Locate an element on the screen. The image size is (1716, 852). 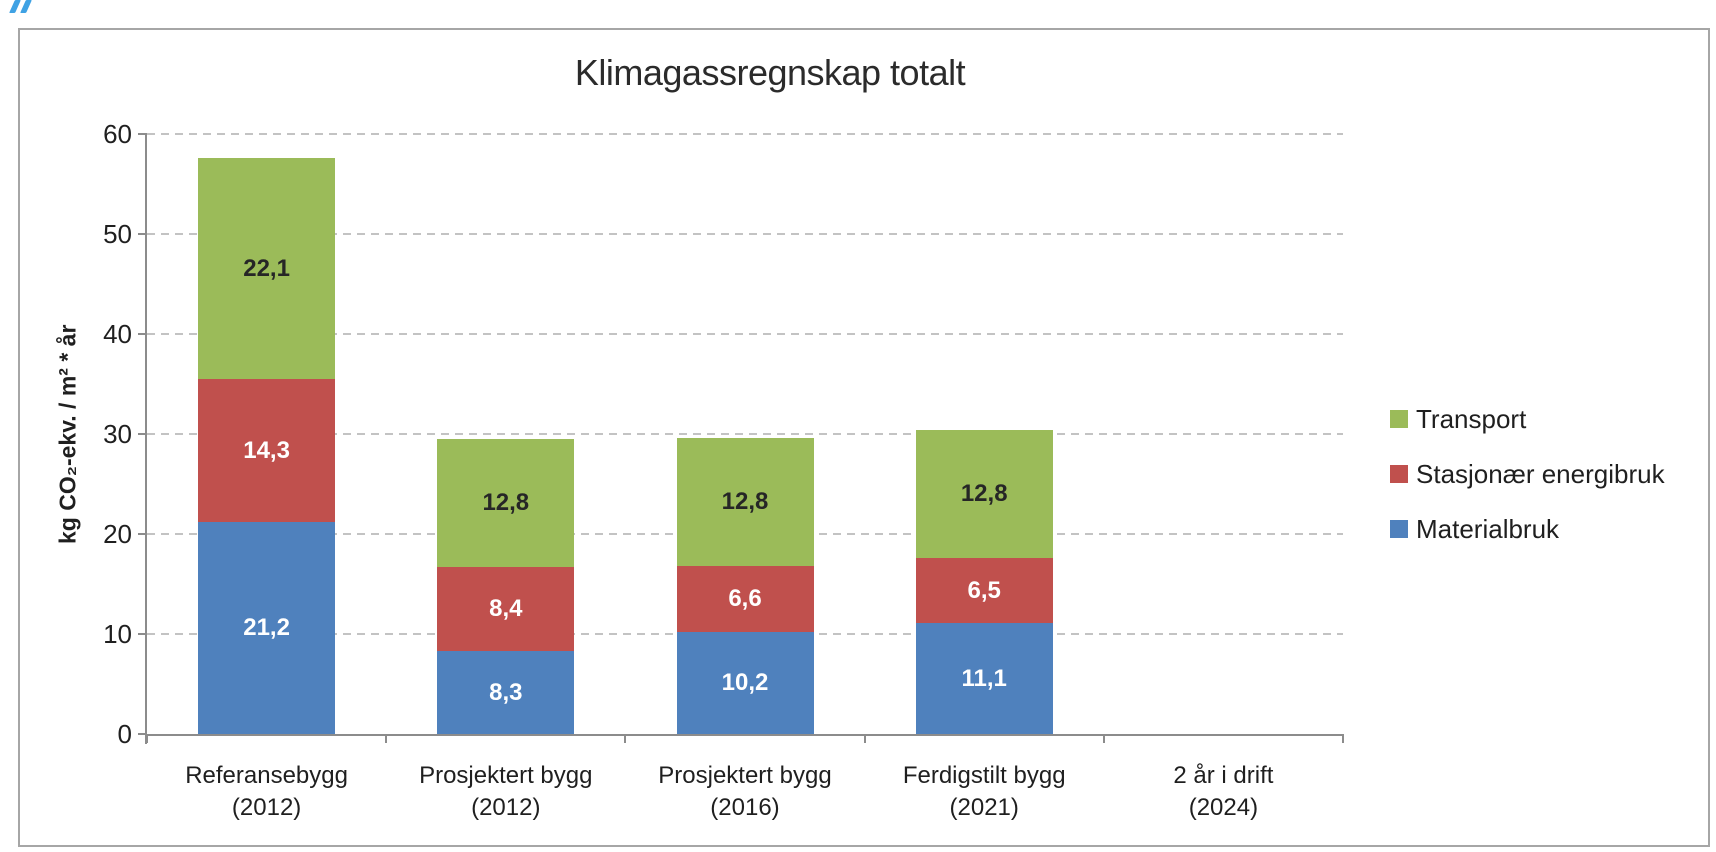
legend-label: Stasjonær energibruk is located at coordinates (1540, 473).